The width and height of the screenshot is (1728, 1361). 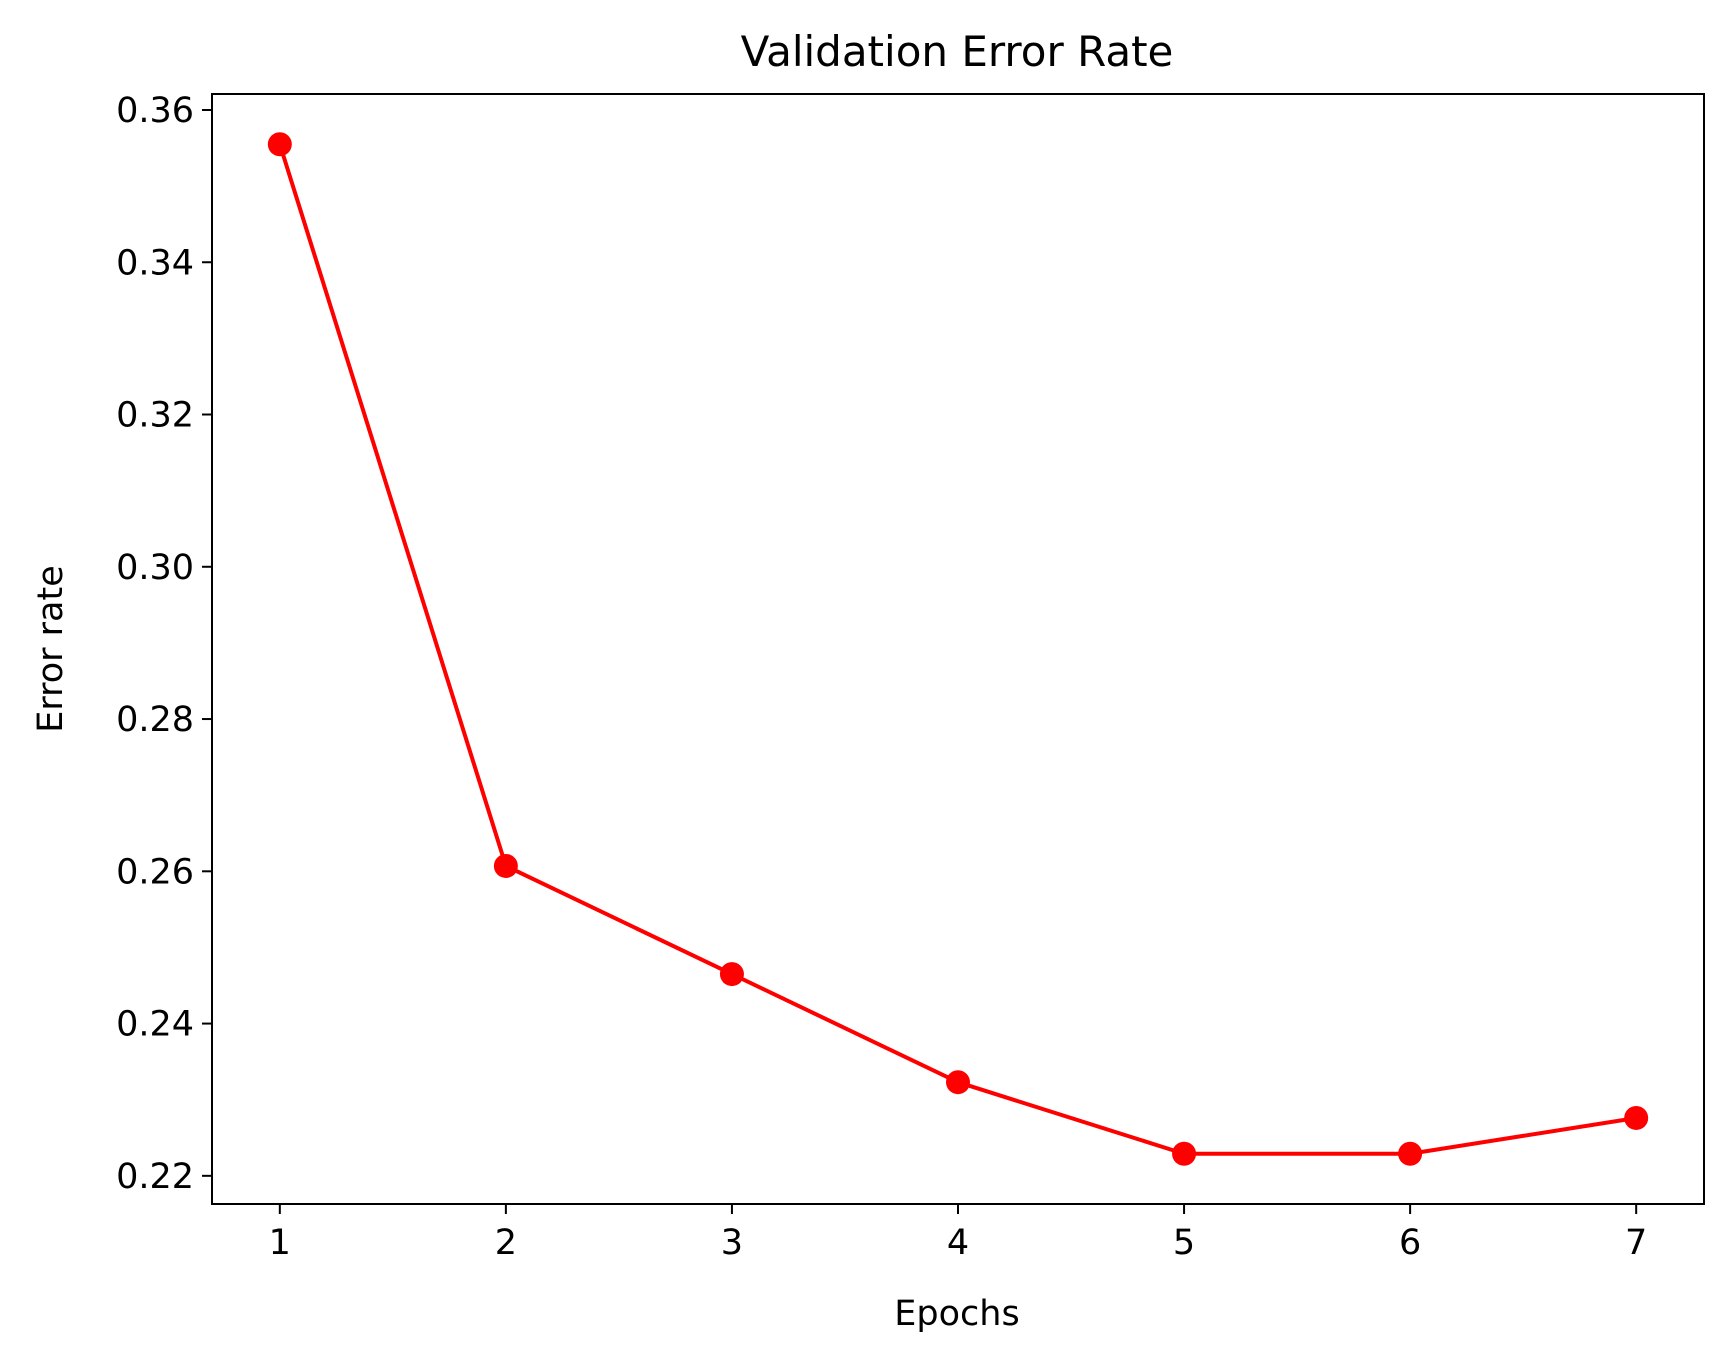 What do you see at coordinates (51, 649) in the screenshot?
I see `y-axis-label: Error rate` at bounding box center [51, 649].